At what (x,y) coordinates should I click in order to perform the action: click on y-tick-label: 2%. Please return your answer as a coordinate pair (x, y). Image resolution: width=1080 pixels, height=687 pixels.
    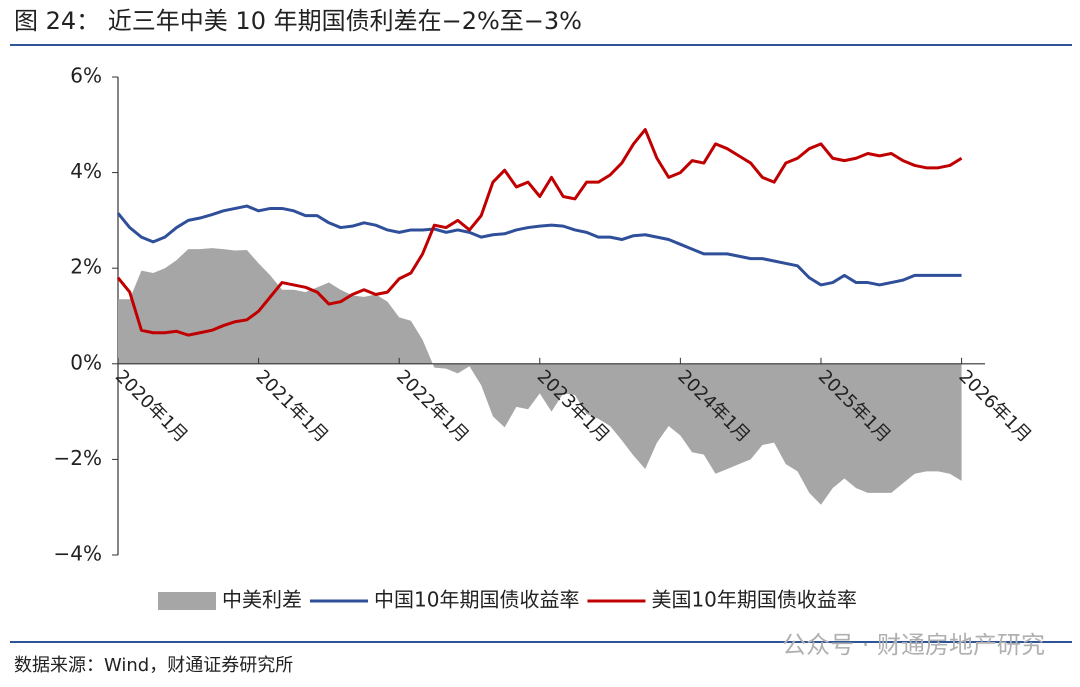
    Looking at the image, I should click on (86, 267).